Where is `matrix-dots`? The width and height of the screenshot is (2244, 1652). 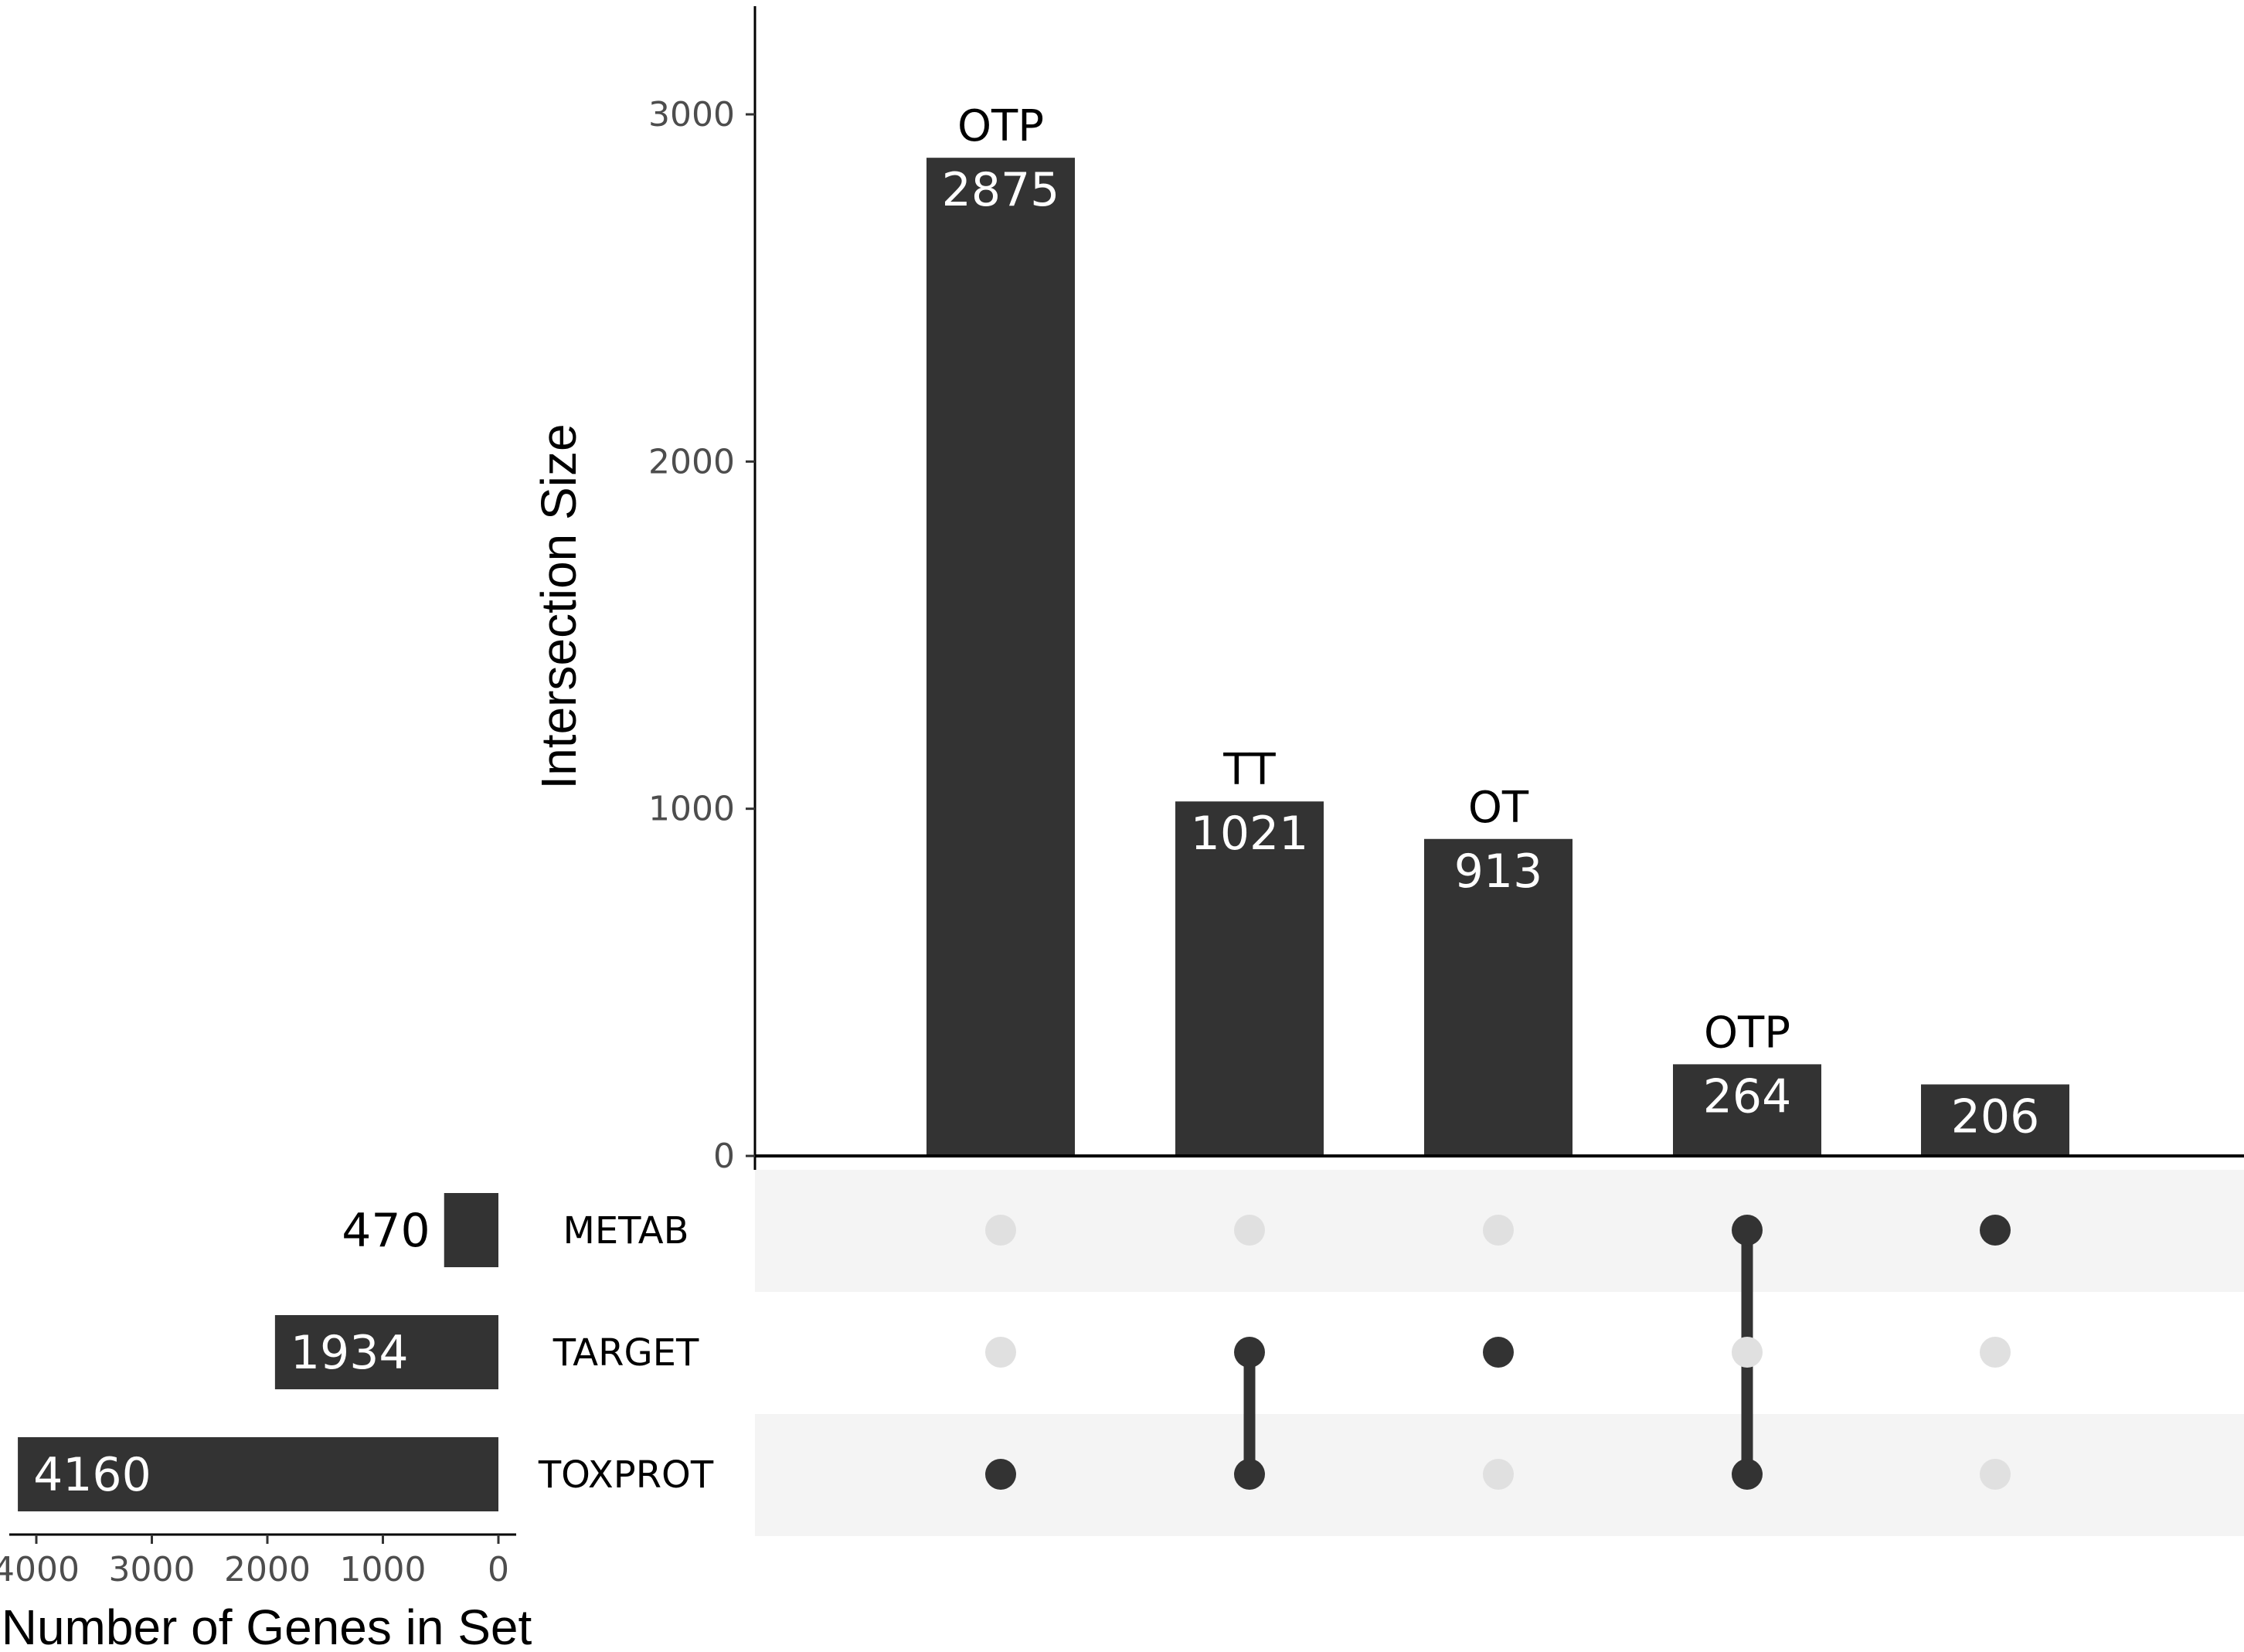 matrix-dots is located at coordinates (1498, 1352).